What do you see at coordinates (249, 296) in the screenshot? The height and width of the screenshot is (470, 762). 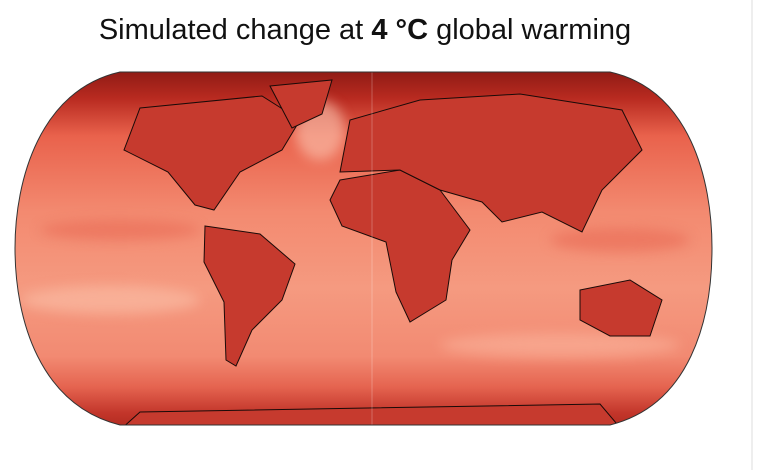 I see `south-america` at bounding box center [249, 296].